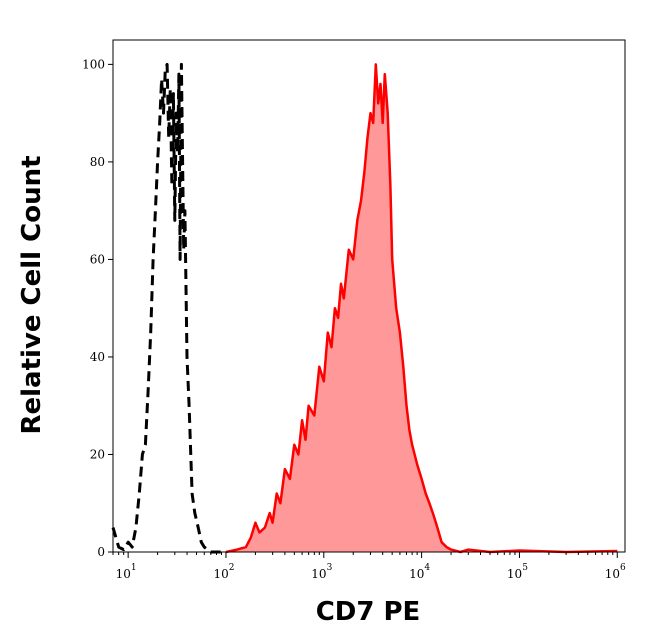  I want to click on y-tick-label: 0, so click(101, 552).